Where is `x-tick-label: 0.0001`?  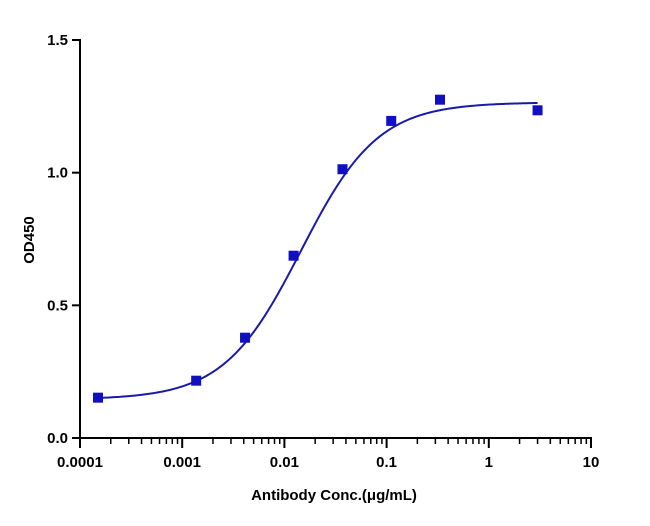
x-tick-label: 0.0001 is located at coordinates (80, 462).